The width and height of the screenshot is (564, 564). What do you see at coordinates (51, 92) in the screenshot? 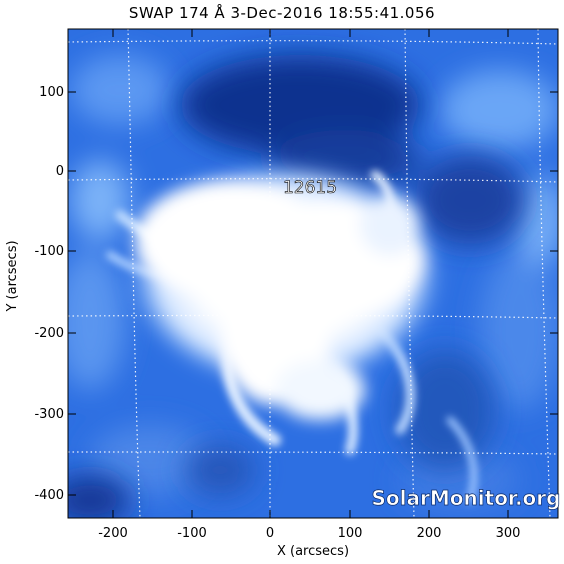
I see `y-tick-label: 100` at bounding box center [51, 92].